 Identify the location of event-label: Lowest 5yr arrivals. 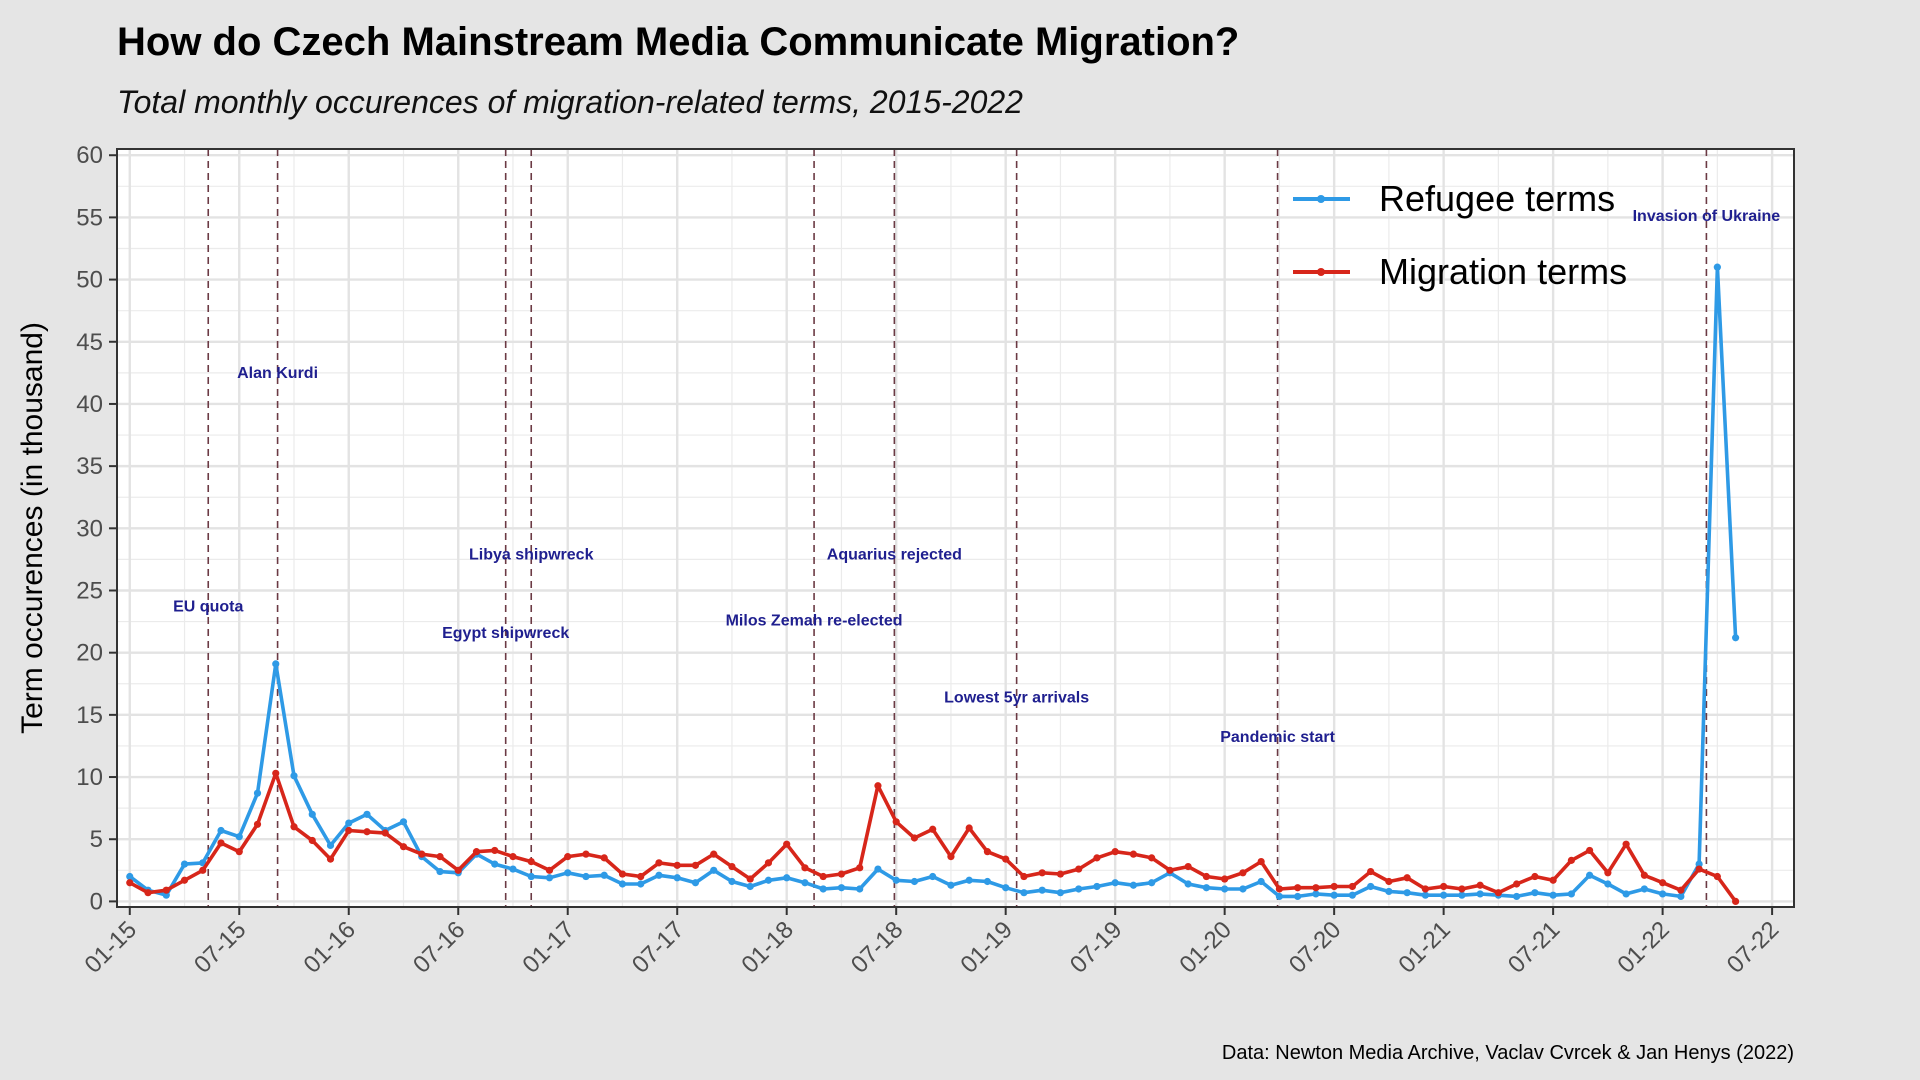
(1016, 697).